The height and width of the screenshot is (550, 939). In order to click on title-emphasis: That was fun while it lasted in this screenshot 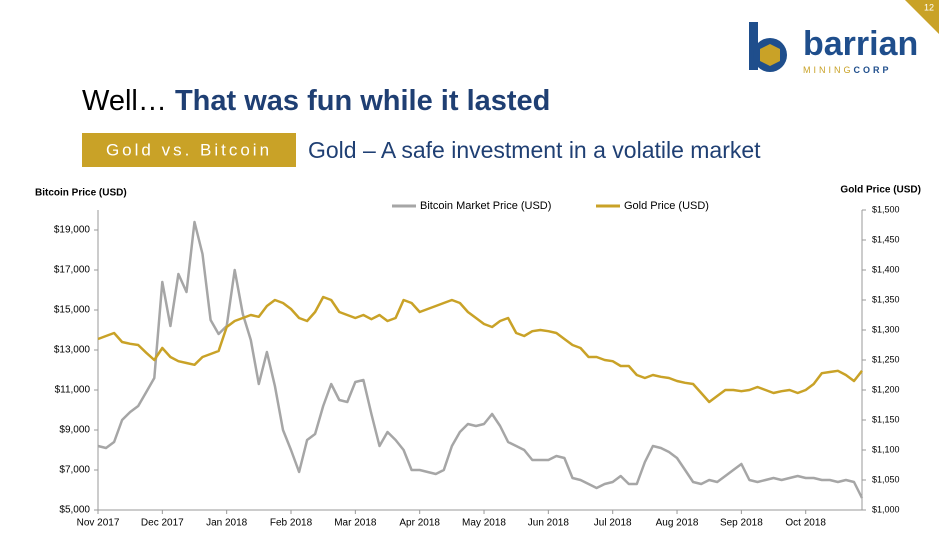, I will do `click(362, 101)`.